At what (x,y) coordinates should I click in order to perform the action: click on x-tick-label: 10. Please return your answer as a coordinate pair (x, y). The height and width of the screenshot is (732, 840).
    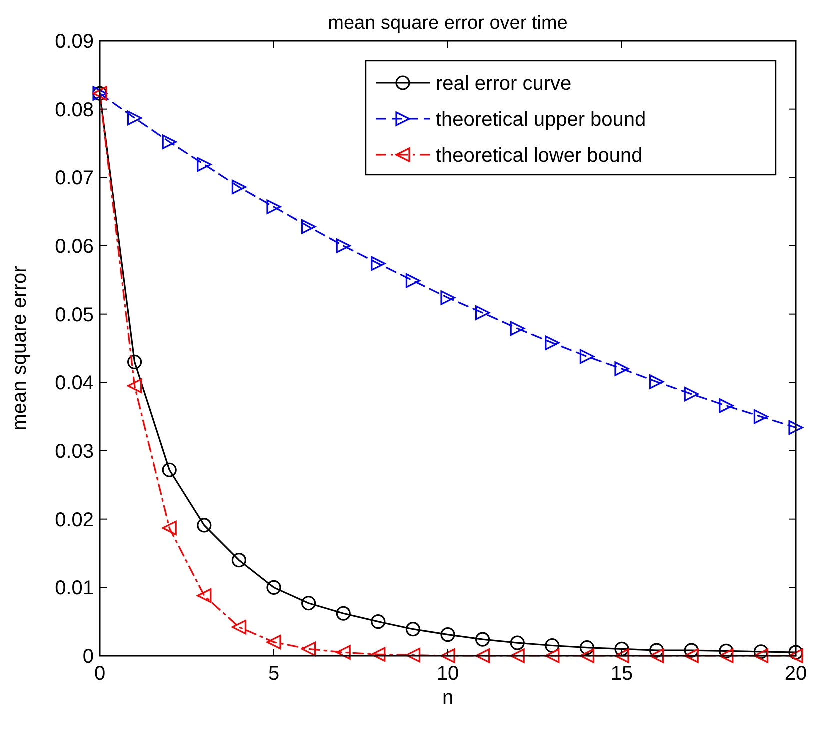
    Looking at the image, I should click on (448, 674).